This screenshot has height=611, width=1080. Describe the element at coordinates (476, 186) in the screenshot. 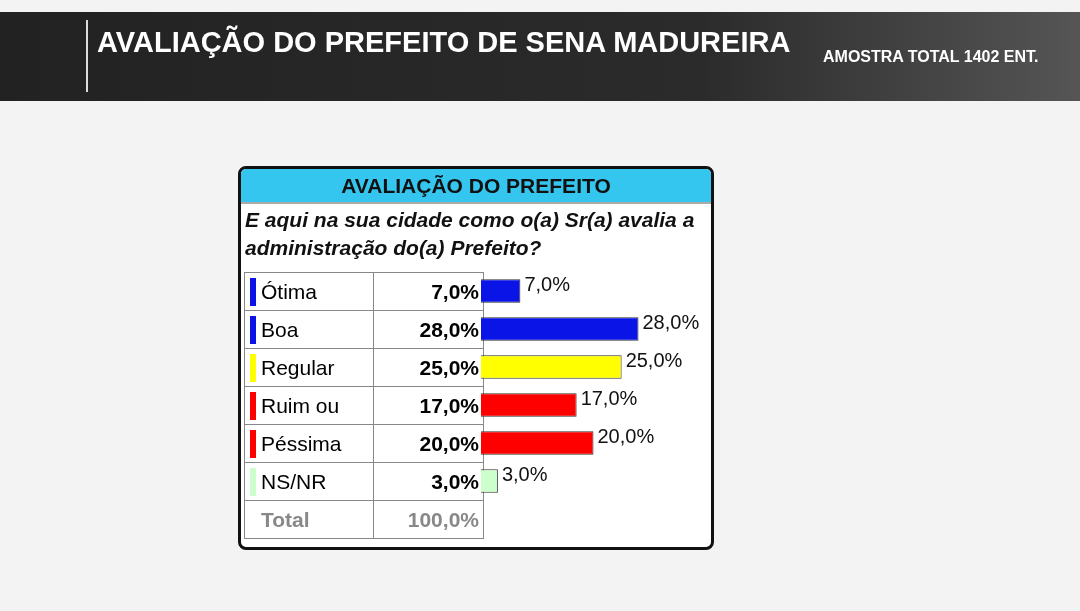

I see `text: AVALIAÇÃO DO PREFEITO` at that location.